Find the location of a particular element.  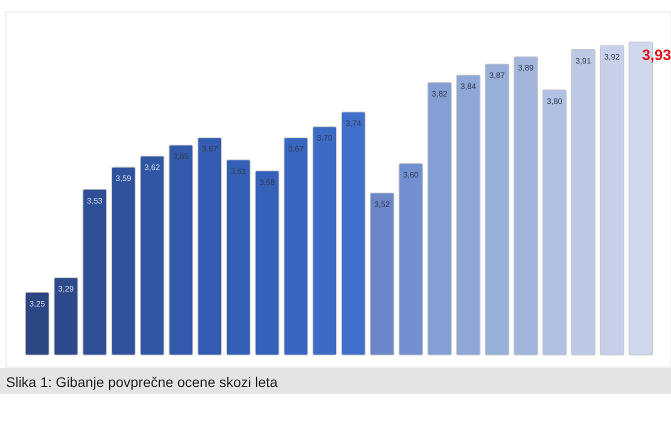

data-label: 3,65 is located at coordinates (181, 157).